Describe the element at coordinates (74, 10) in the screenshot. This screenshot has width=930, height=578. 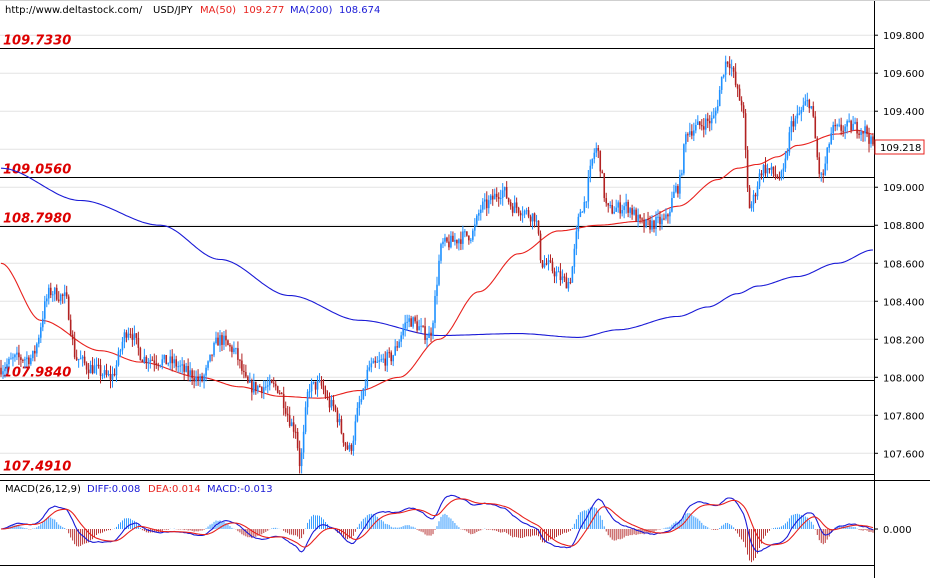
I see `source-url: http://www.deltastock.com/` at that location.